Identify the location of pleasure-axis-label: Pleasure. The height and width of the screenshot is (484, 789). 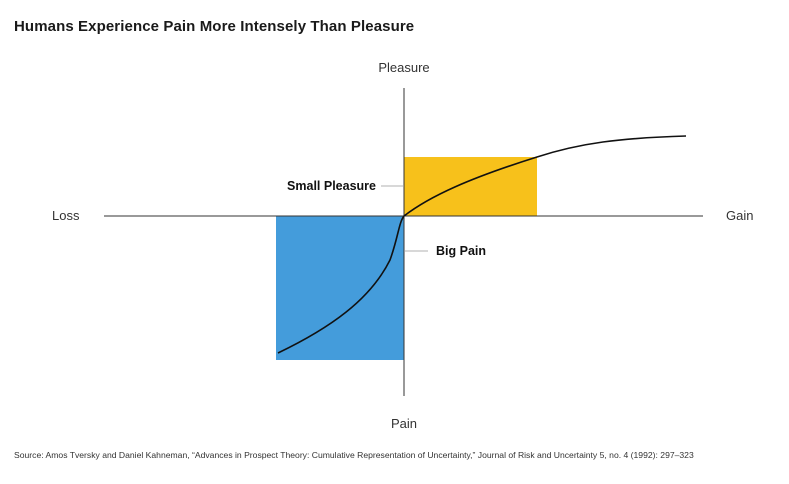
(403, 67).